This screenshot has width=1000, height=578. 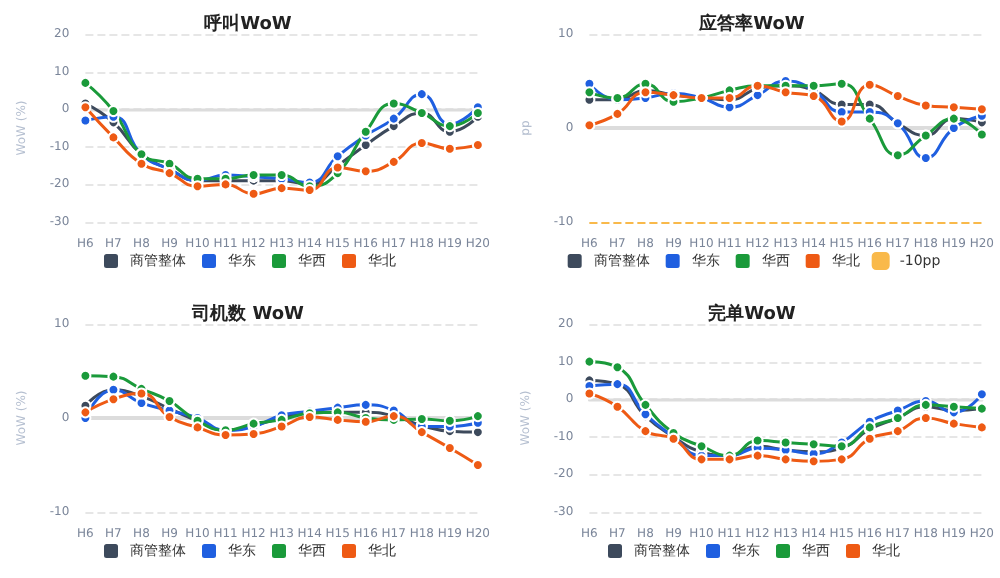 I want to click on chart-title: 完单WoW, so click(x=752, y=314).